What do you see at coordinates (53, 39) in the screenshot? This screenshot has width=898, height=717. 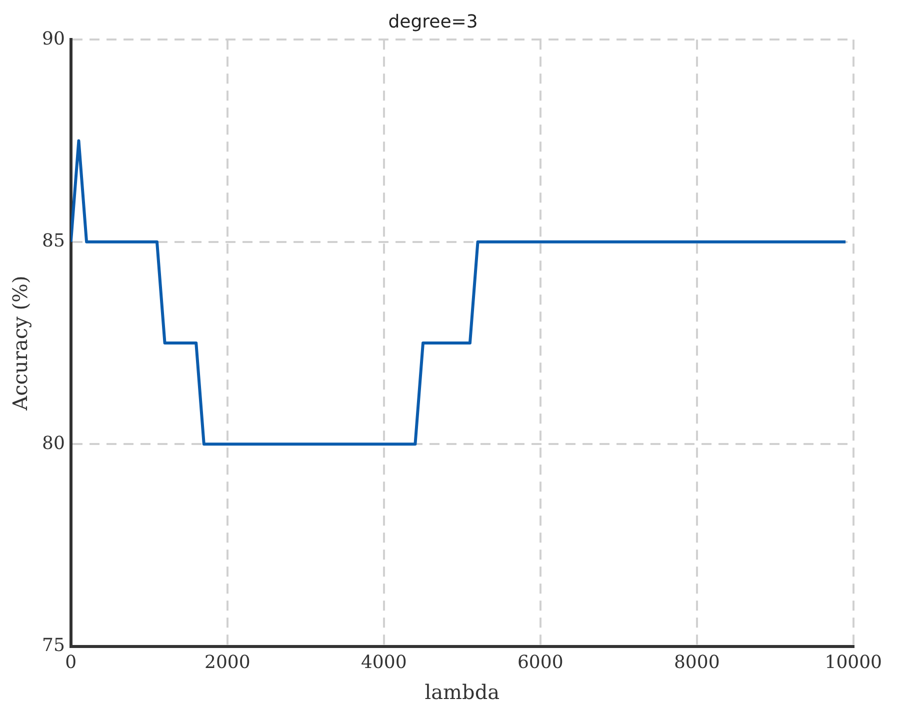 I see `y-tick-label: 90` at bounding box center [53, 39].